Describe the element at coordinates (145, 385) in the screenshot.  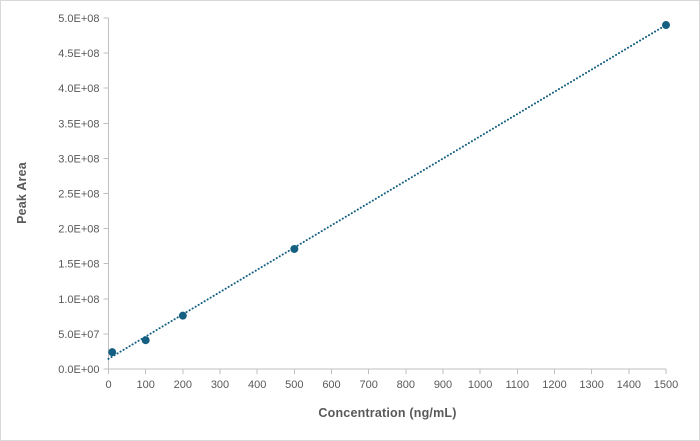
I see `x-tick-label: 100` at that location.